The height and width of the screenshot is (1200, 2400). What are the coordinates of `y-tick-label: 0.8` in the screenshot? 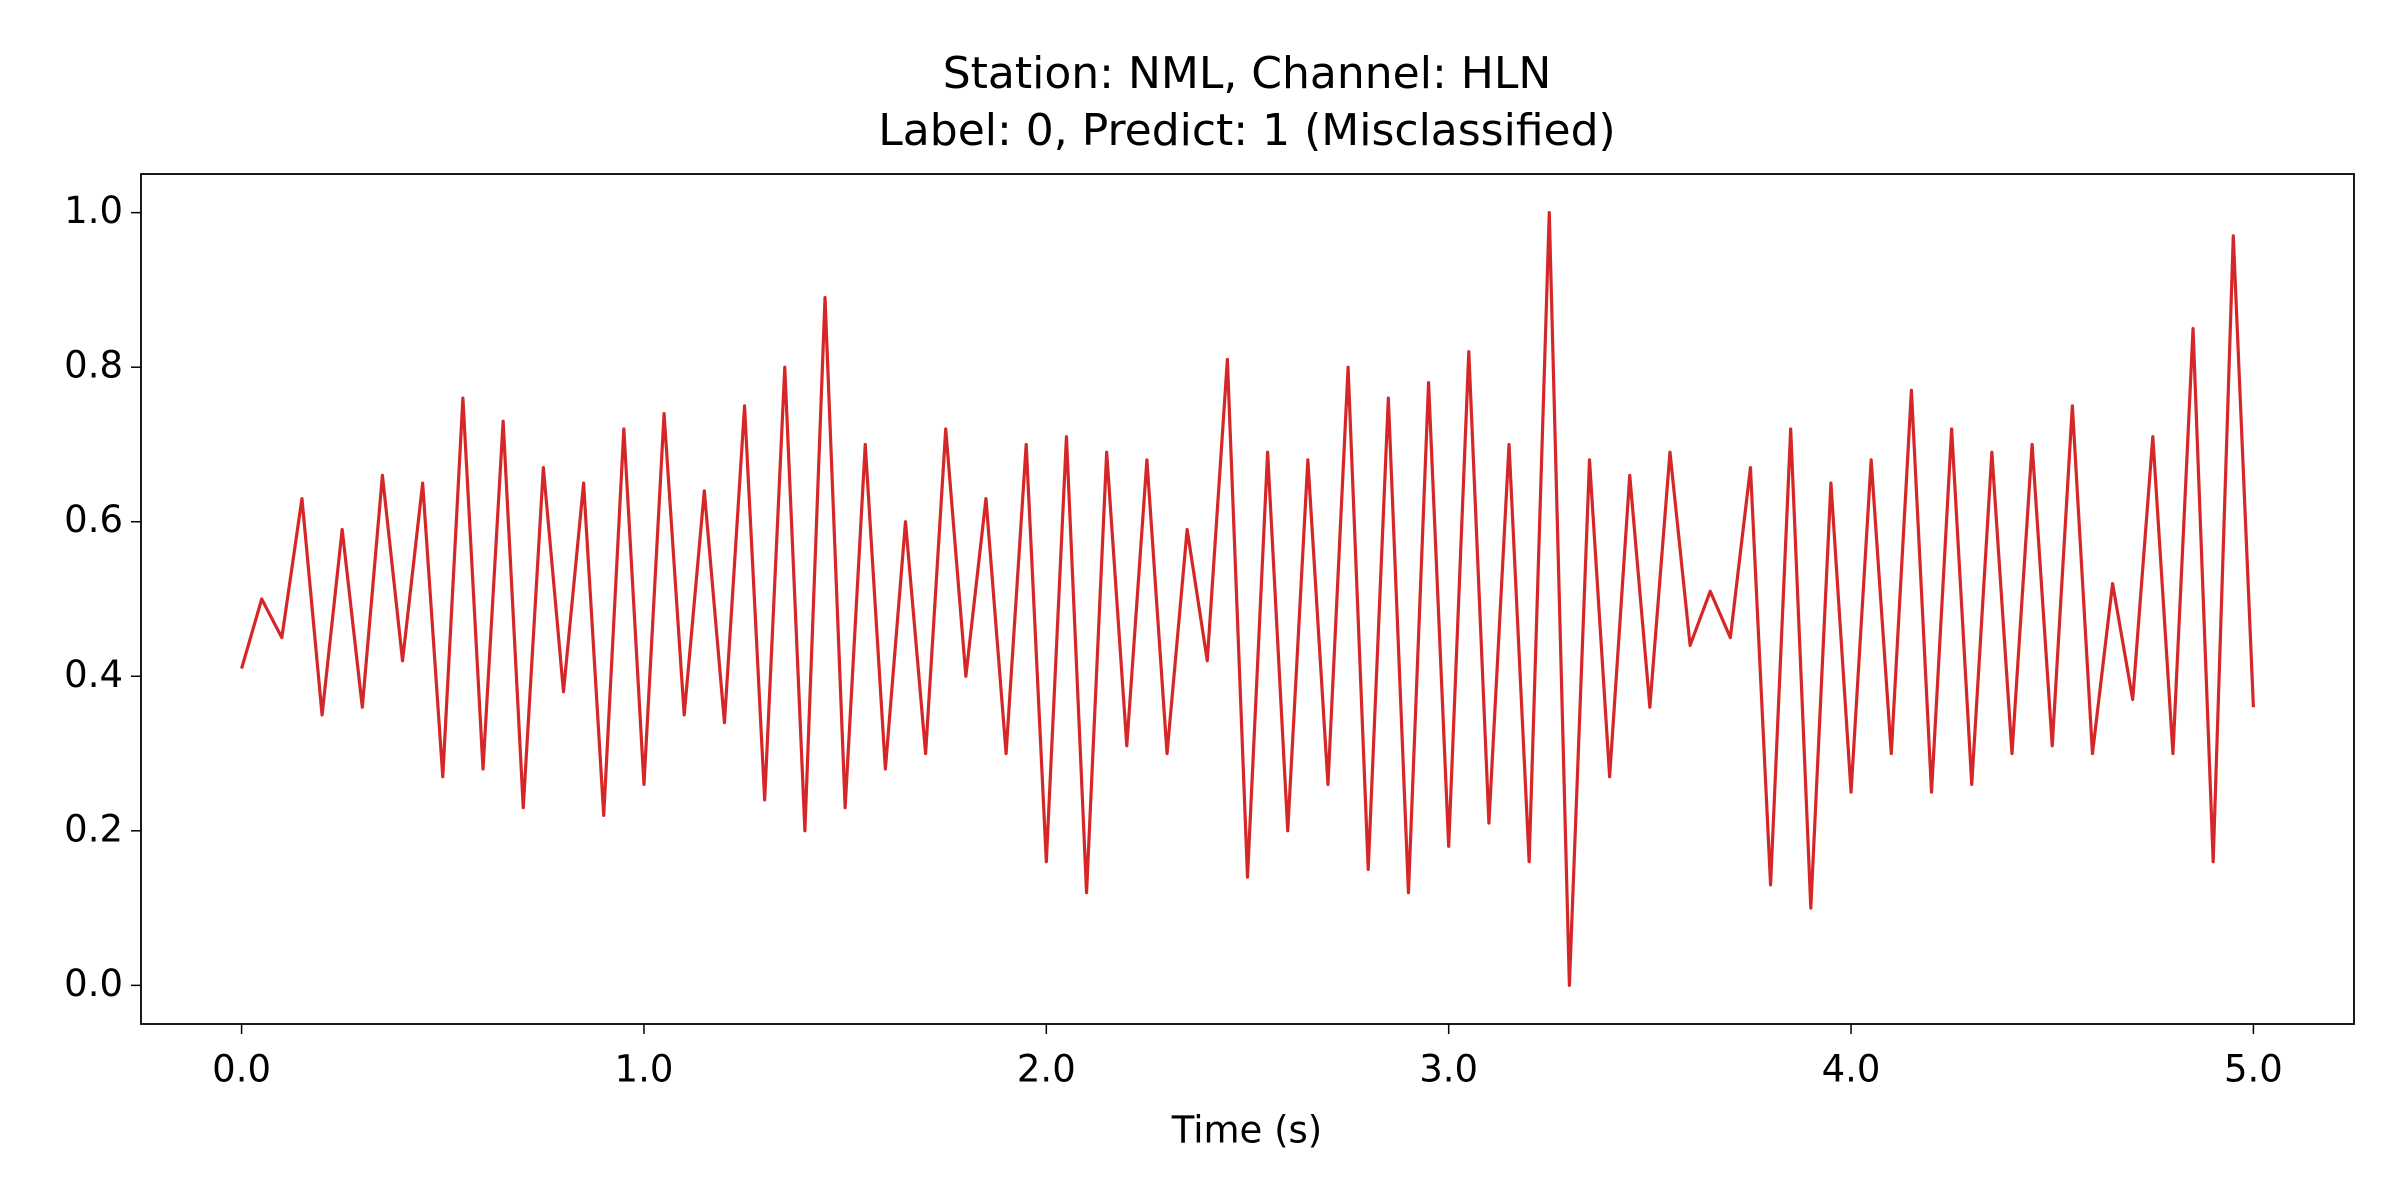 It's located at (93, 365).